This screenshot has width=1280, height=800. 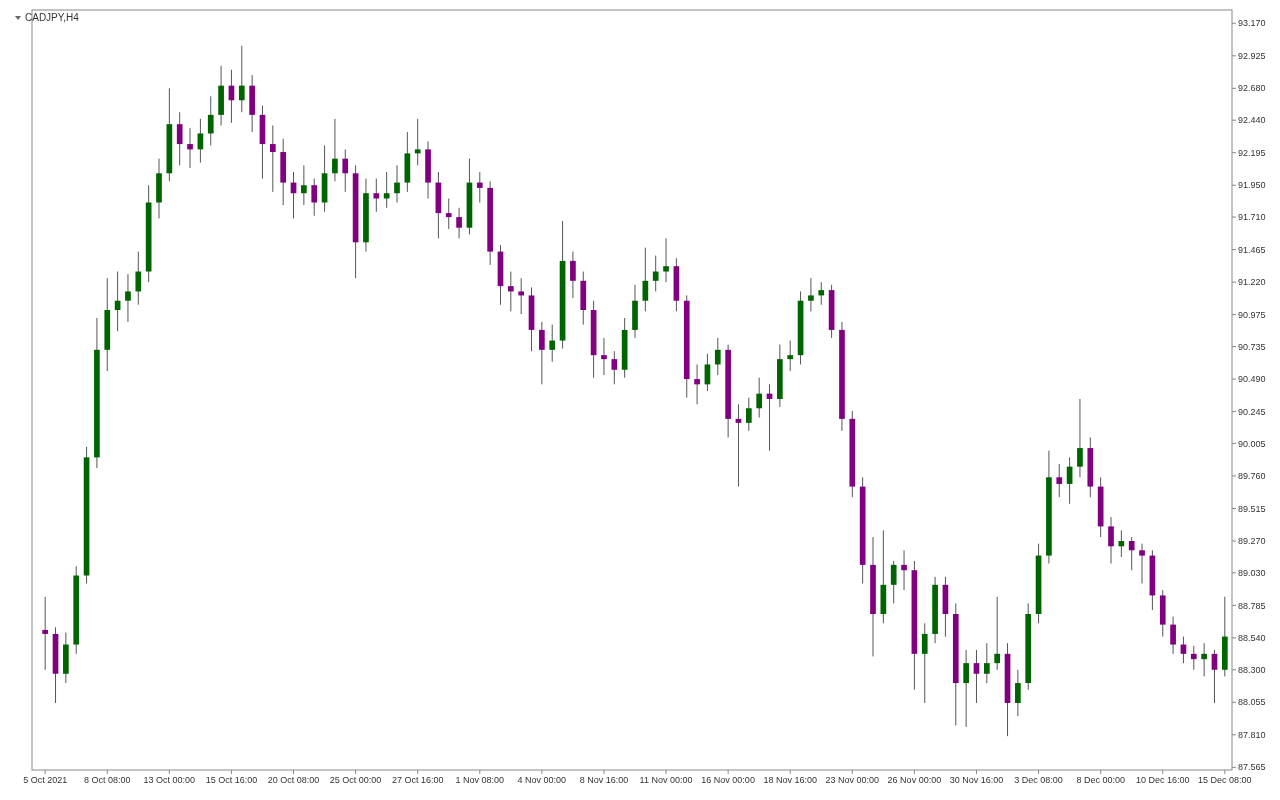 I want to click on y-tick-label: 91.950, so click(x=1252, y=185).